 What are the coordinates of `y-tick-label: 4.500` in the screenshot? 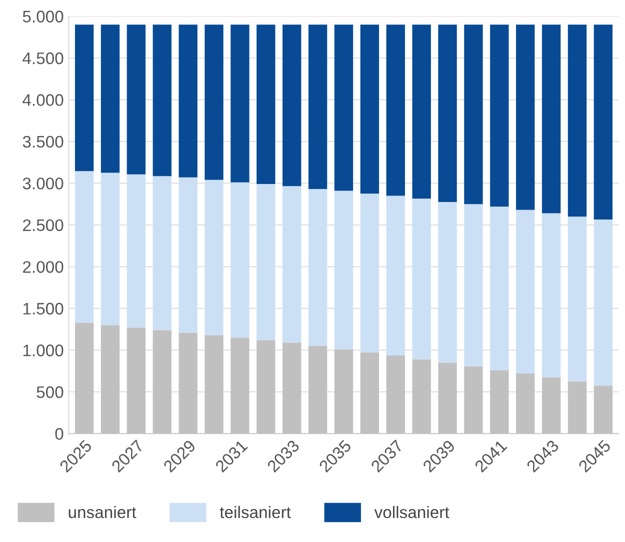 It's located at (43, 58).